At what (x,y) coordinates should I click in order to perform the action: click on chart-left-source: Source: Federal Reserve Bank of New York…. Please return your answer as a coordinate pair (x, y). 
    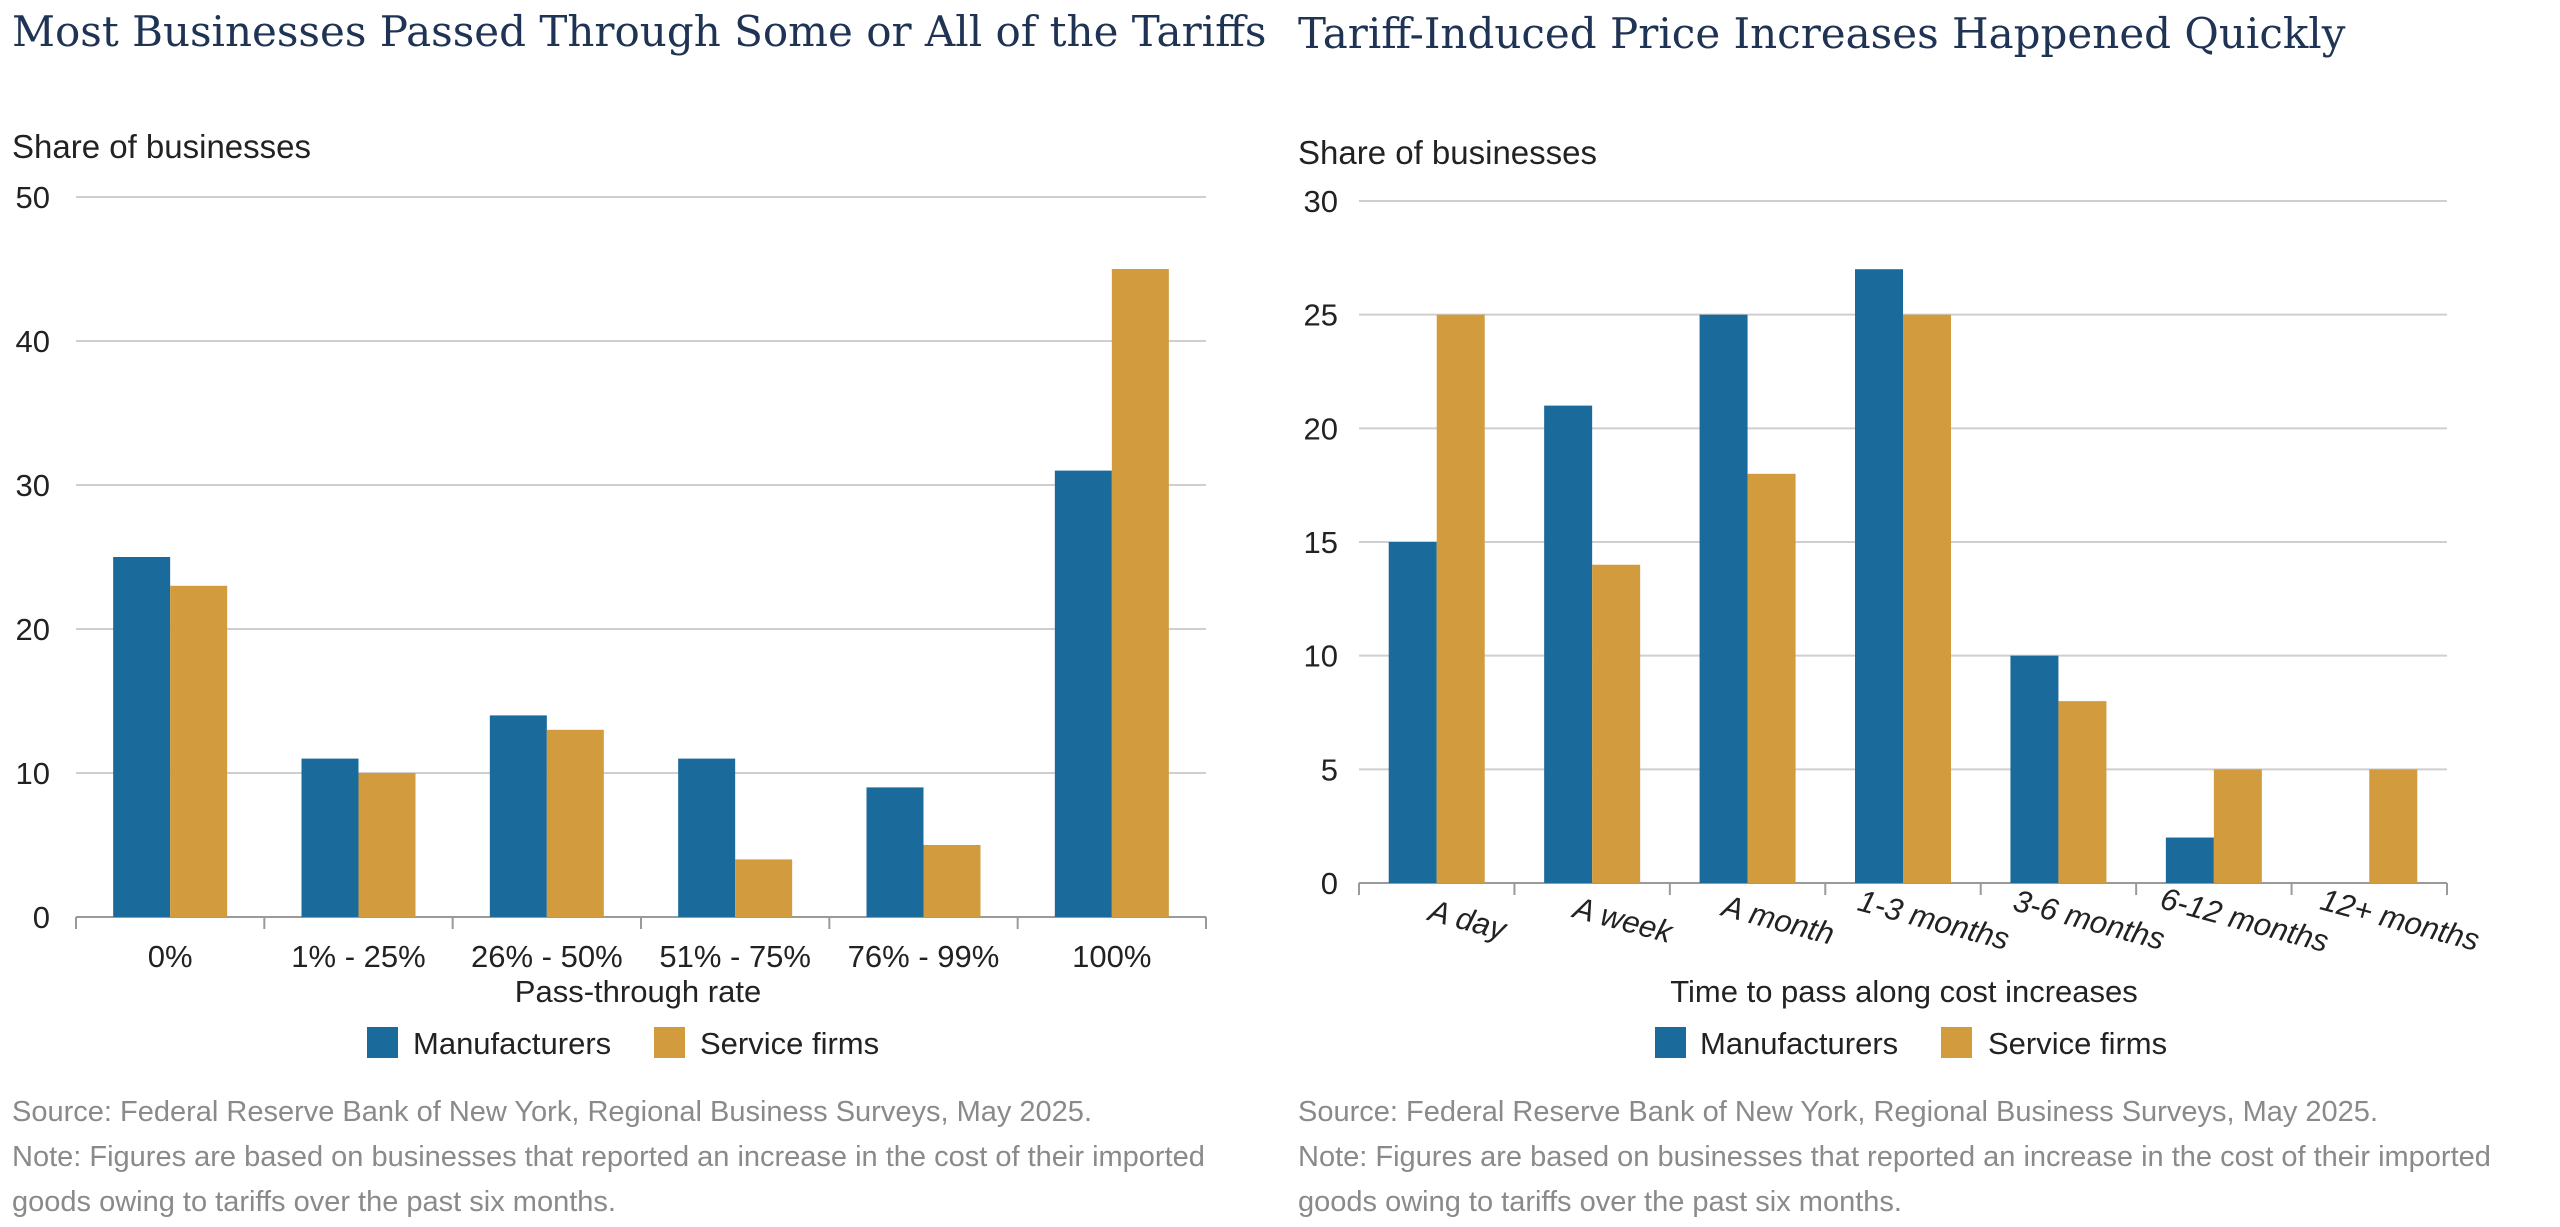
    Looking at the image, I should click on (552, 1112).